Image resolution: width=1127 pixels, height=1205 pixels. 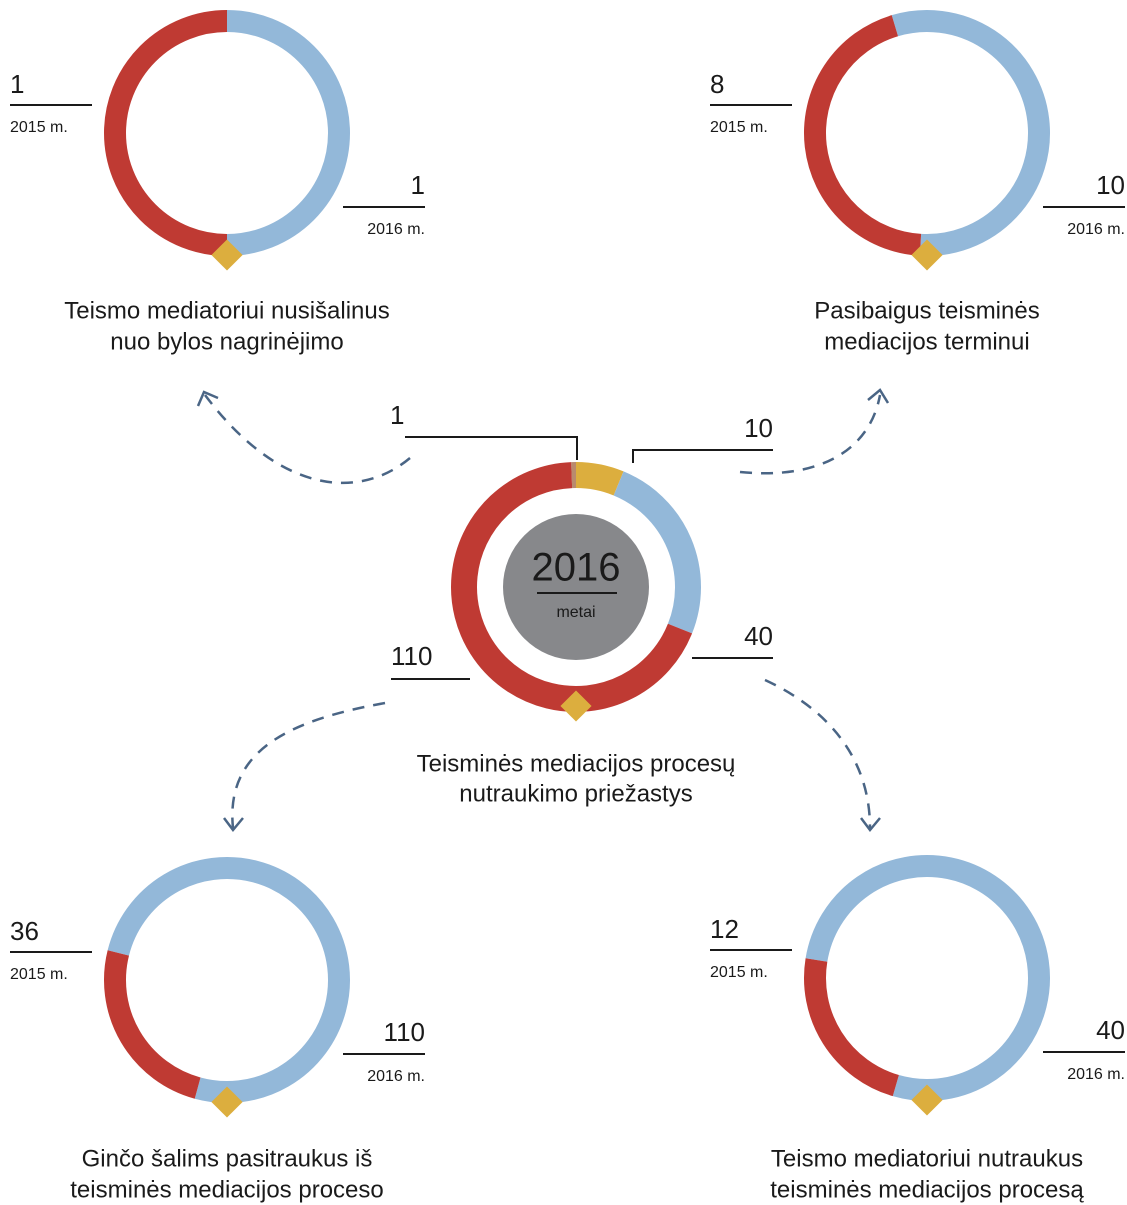 I want to click on value-label: 8, so click(x=717, y=84).